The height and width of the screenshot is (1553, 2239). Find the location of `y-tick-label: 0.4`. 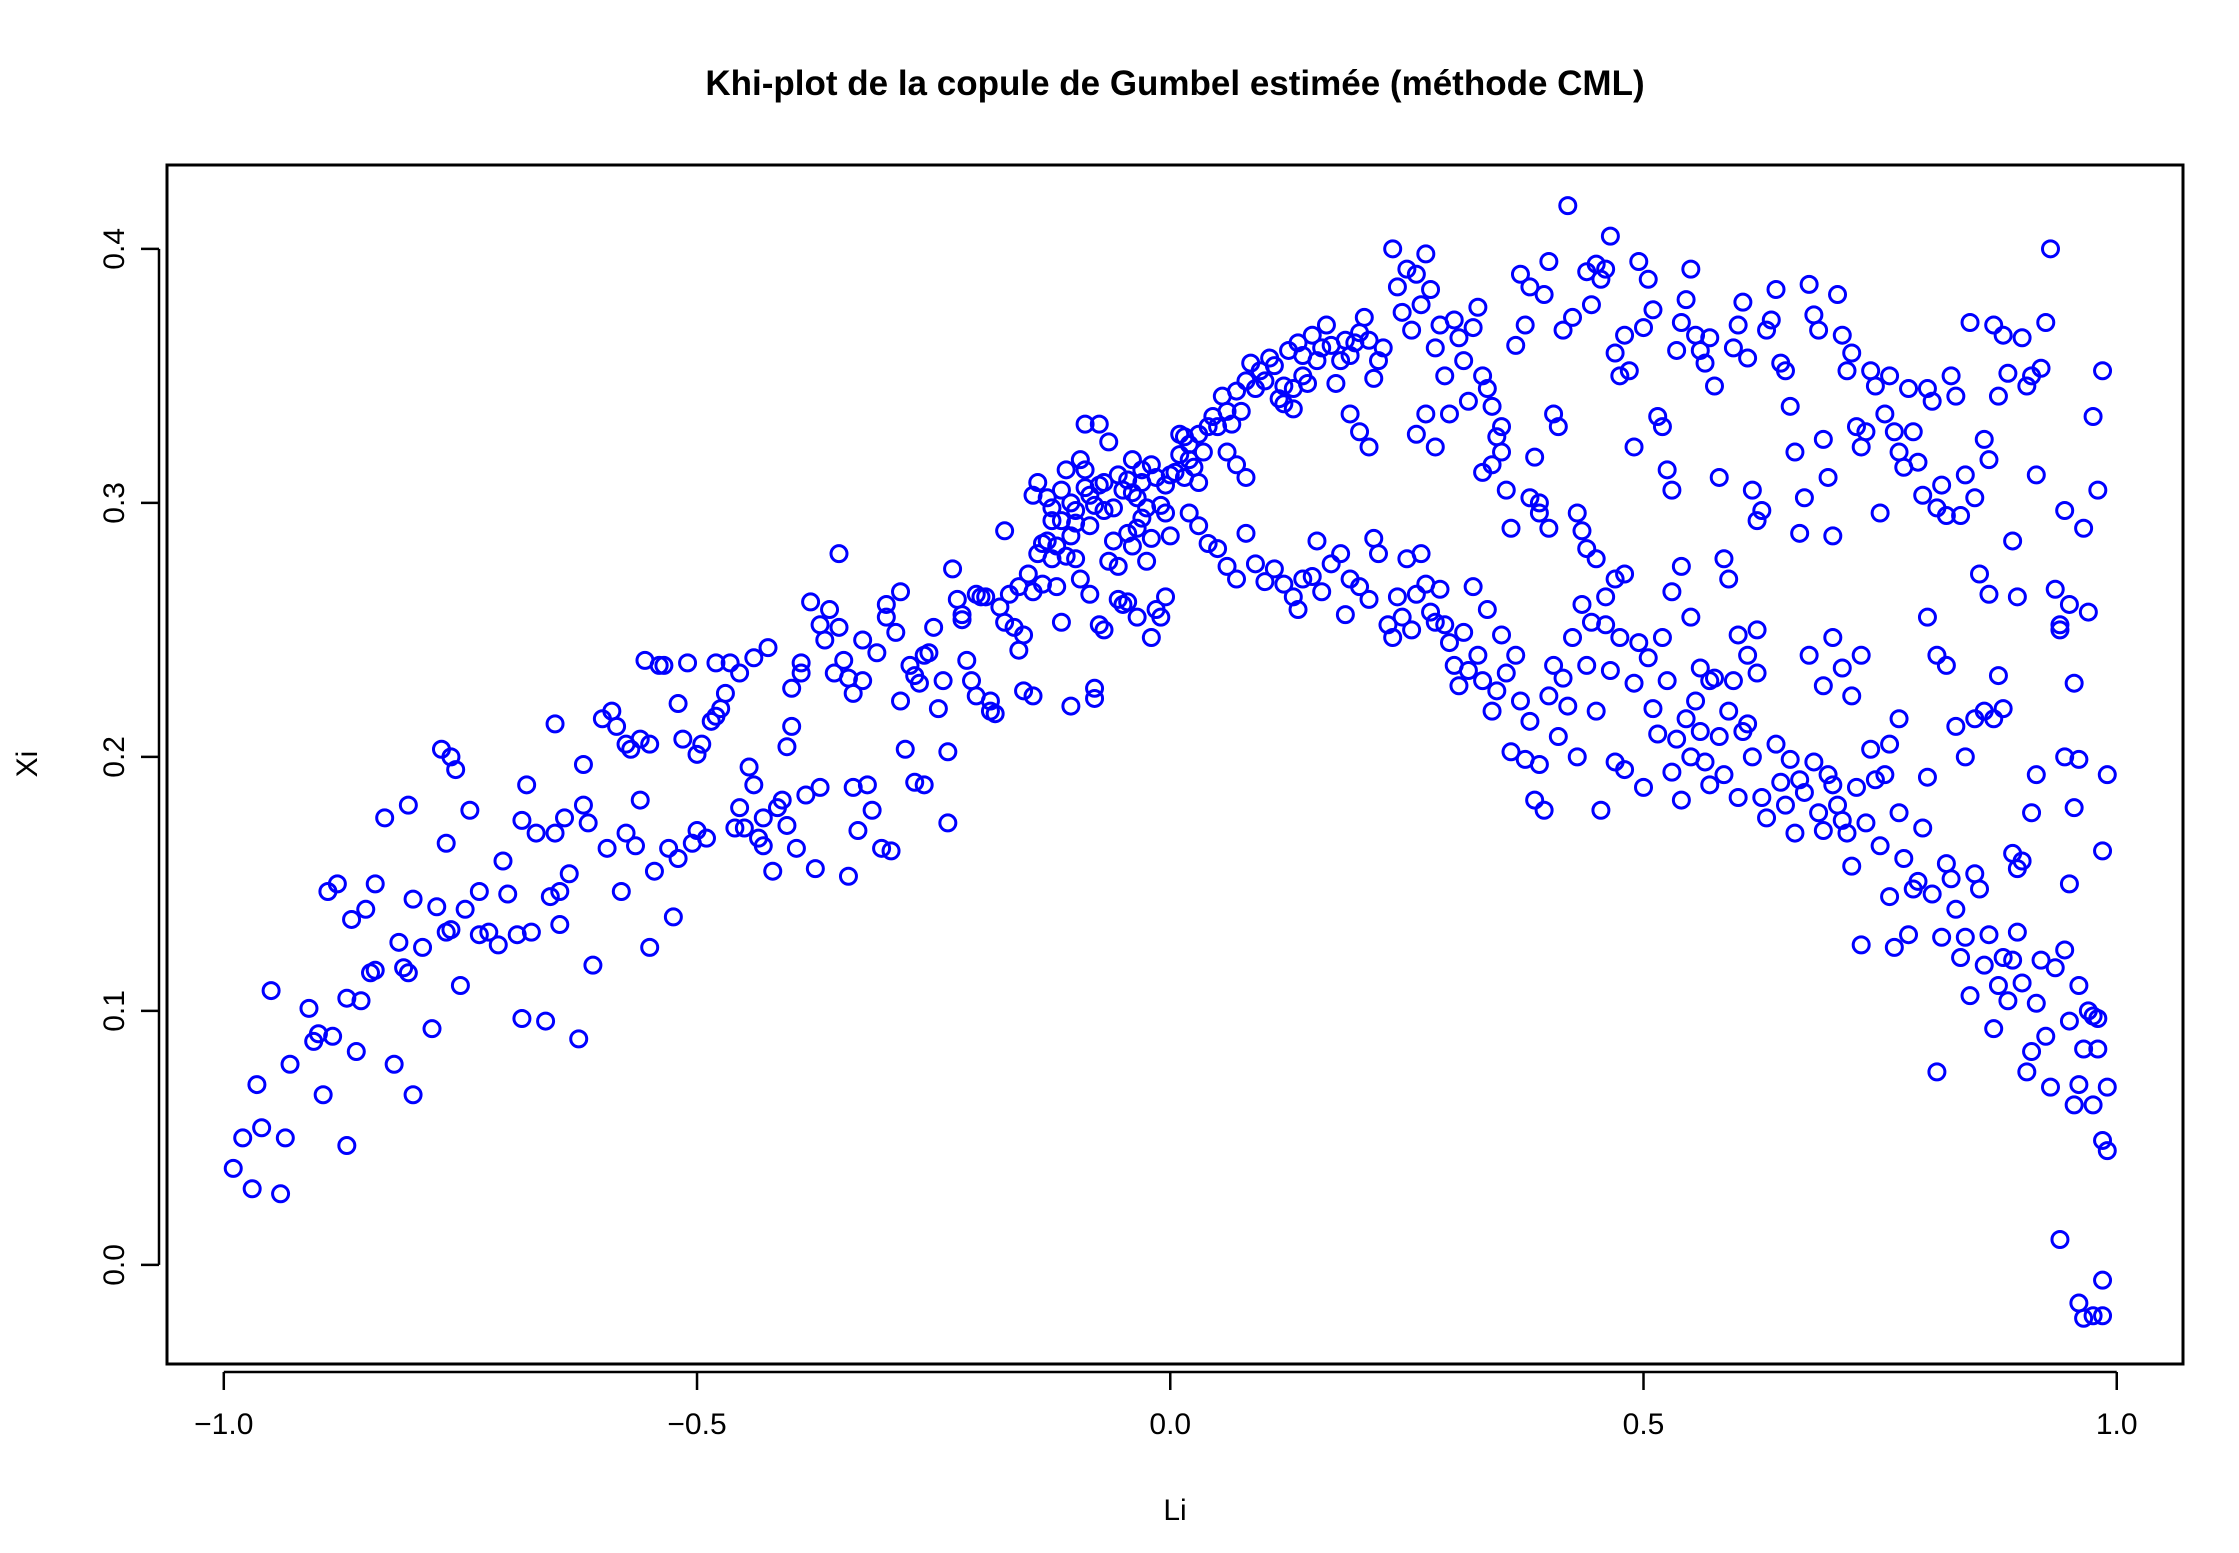

y-tick-label: 0.4 is located at coordinates (114, 249).